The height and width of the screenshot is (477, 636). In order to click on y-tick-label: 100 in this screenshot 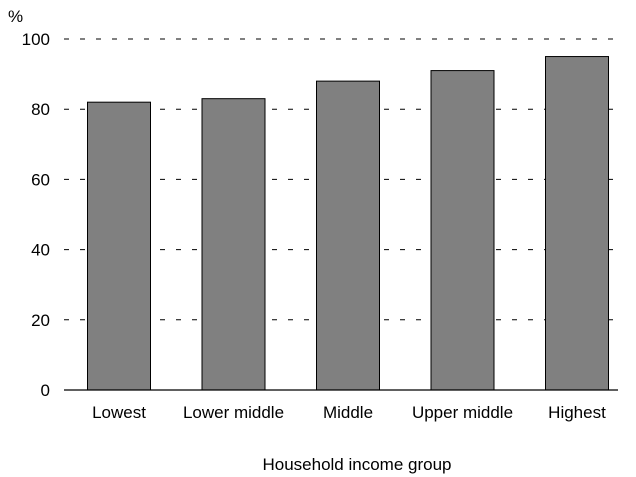, I will do `click(36, 39)`.